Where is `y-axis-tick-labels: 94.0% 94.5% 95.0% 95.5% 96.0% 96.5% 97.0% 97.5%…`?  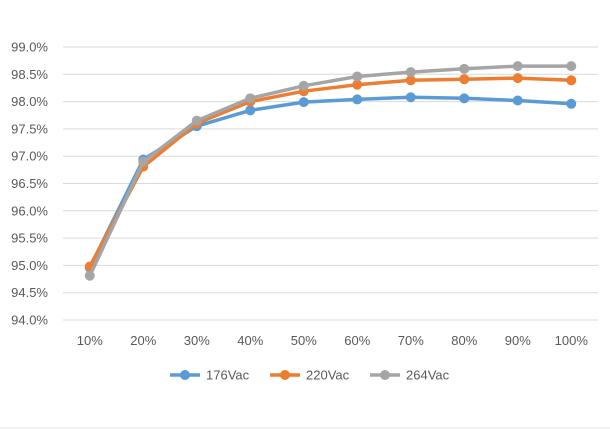
y-axis-tick-labels: 94.0% 94.5% 95.0% 95.5% 96.0% 96.5% 97.0% 97.5%… is located at coordinates (29, 184).